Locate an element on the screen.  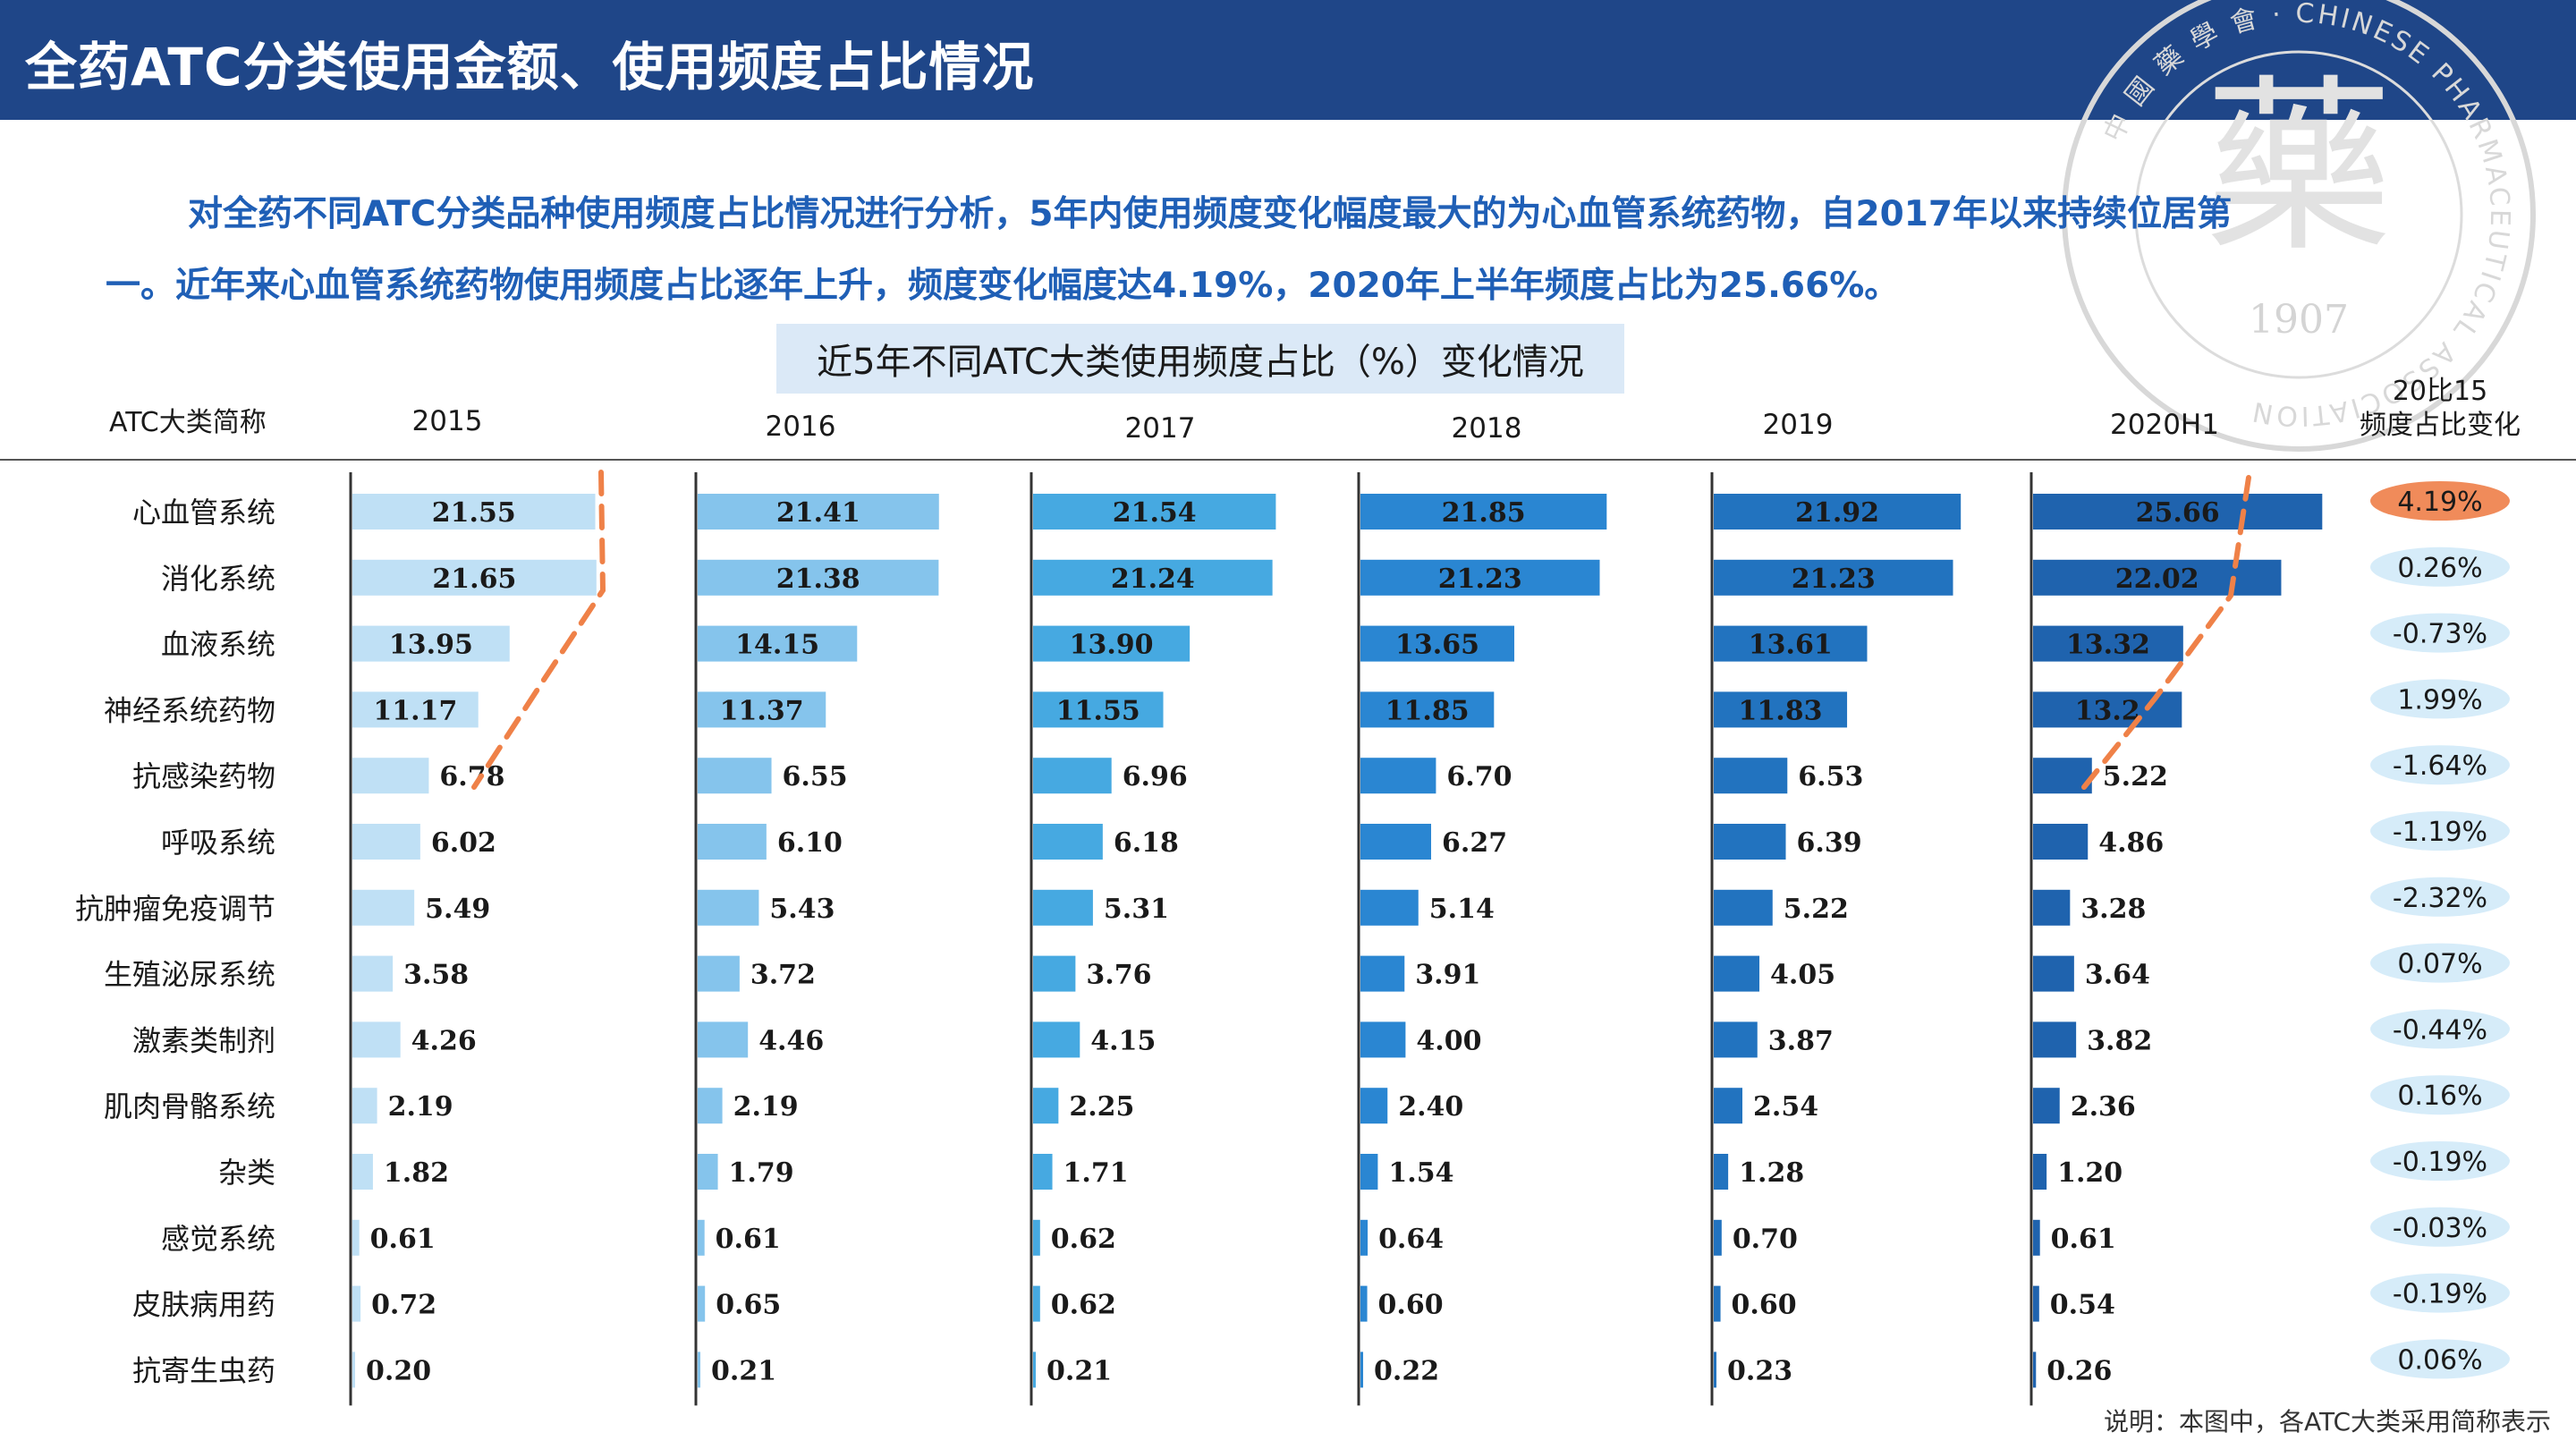
trend-line-2015 is located at coordinates (538, 630).